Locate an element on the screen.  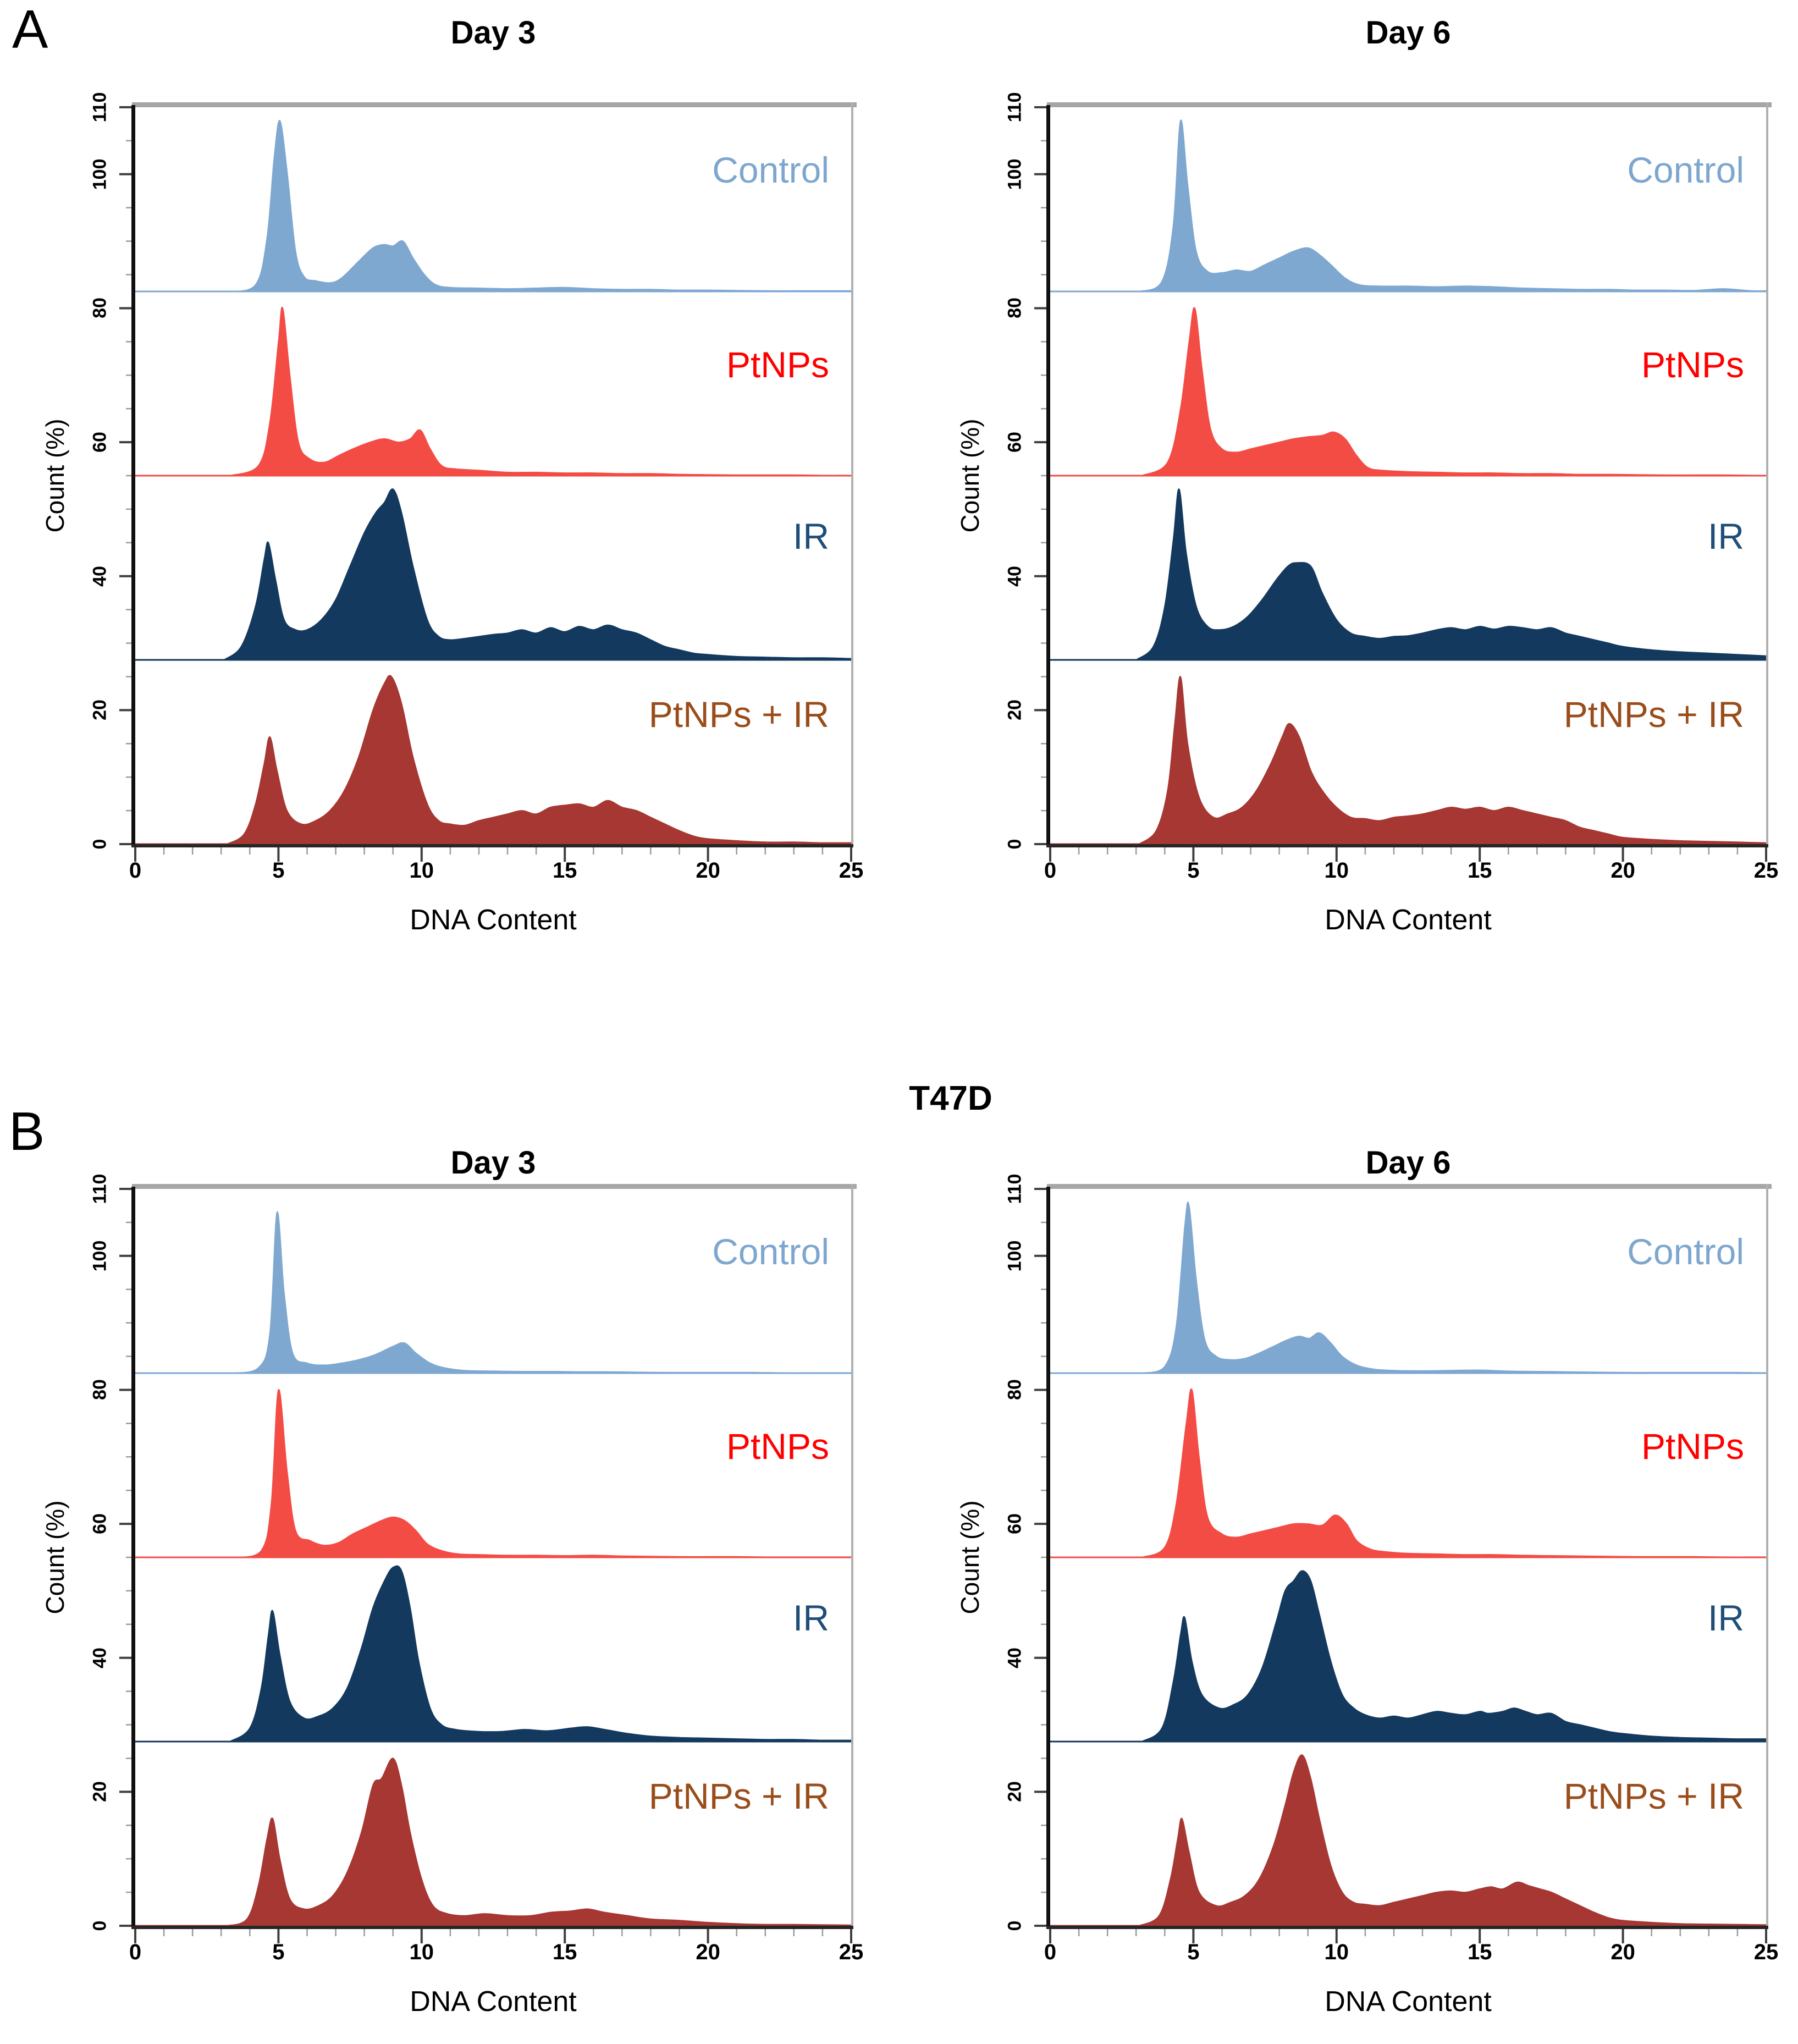
cell-line-title: T47D is located at coordinates (951, 1098).